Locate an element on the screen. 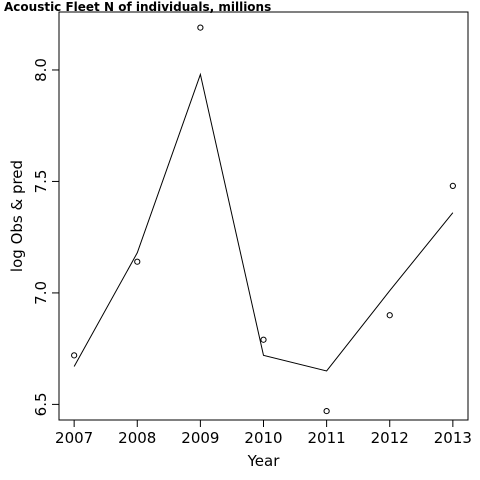 This screenshot has height=480, width=480. y-axis-title: log Obs & pred is located at coordinates (17, 216).